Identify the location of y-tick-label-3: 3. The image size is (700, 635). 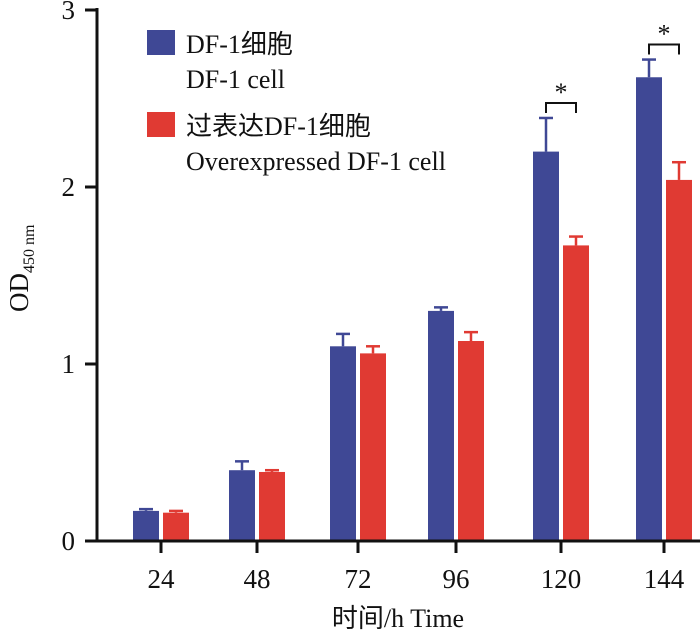
(69, 12).